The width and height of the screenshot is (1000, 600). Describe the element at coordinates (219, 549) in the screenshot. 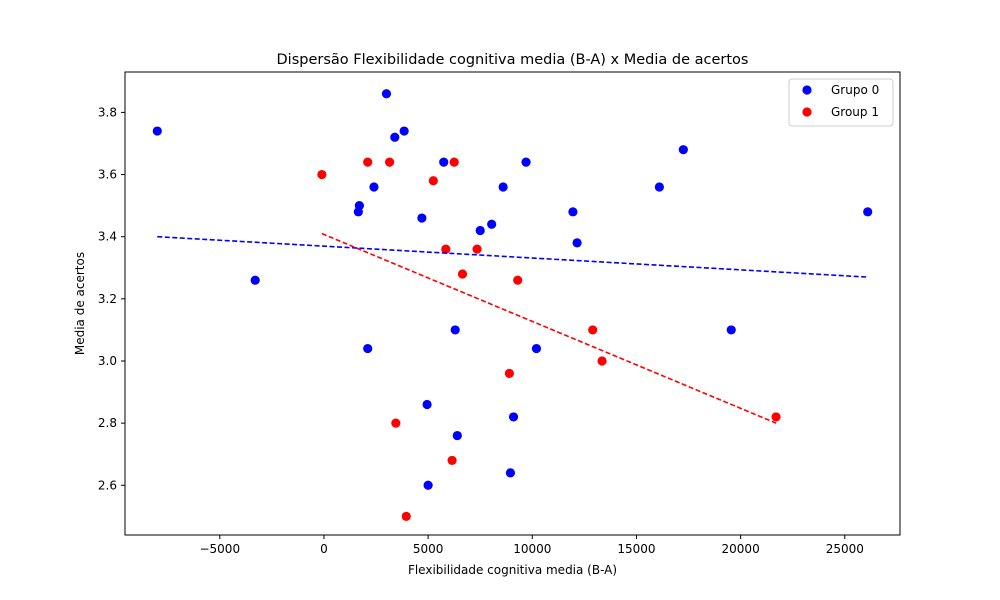

I see `x-tick-label: −5000` at that location.